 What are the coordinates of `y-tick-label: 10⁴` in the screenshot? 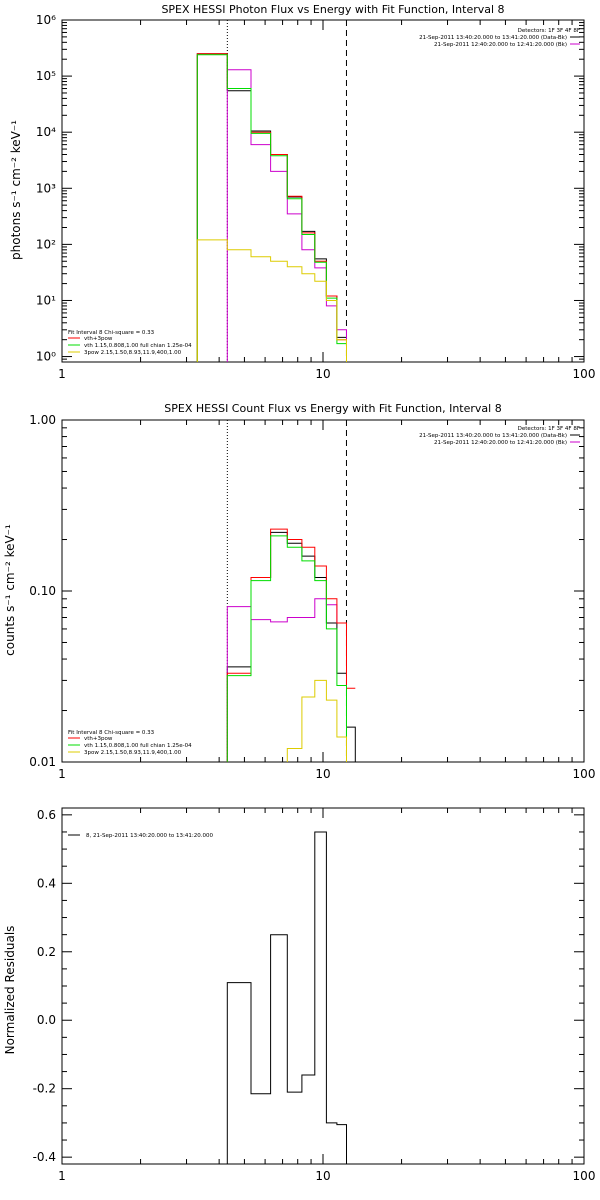 It's located at (46, 132).